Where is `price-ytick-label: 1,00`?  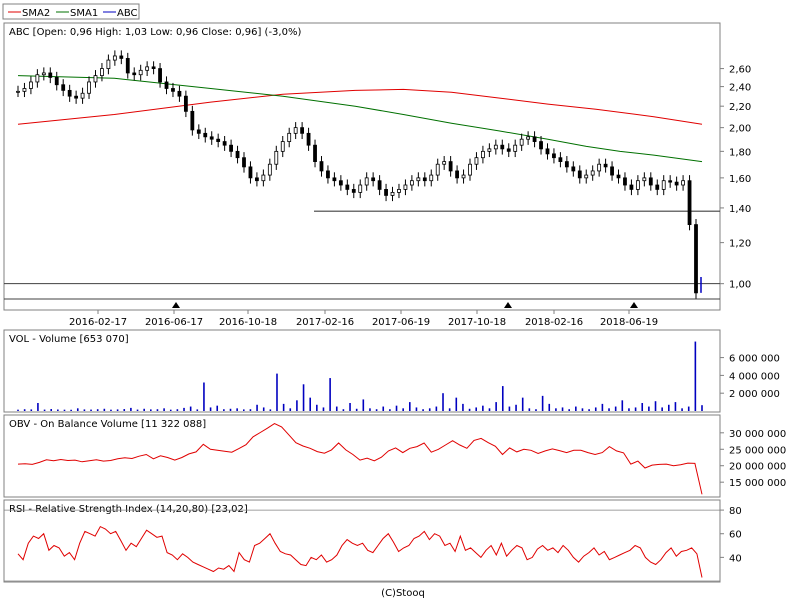
price-ytick-label: 1,00 is located at coordinates (740, 285).